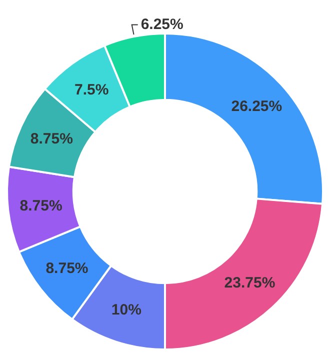 Image resolution: width=330 pixels, height=355 pixels. Describe the element at coordinates (126, 309) in the screenshot. I see `data-label: 10%` at that location.